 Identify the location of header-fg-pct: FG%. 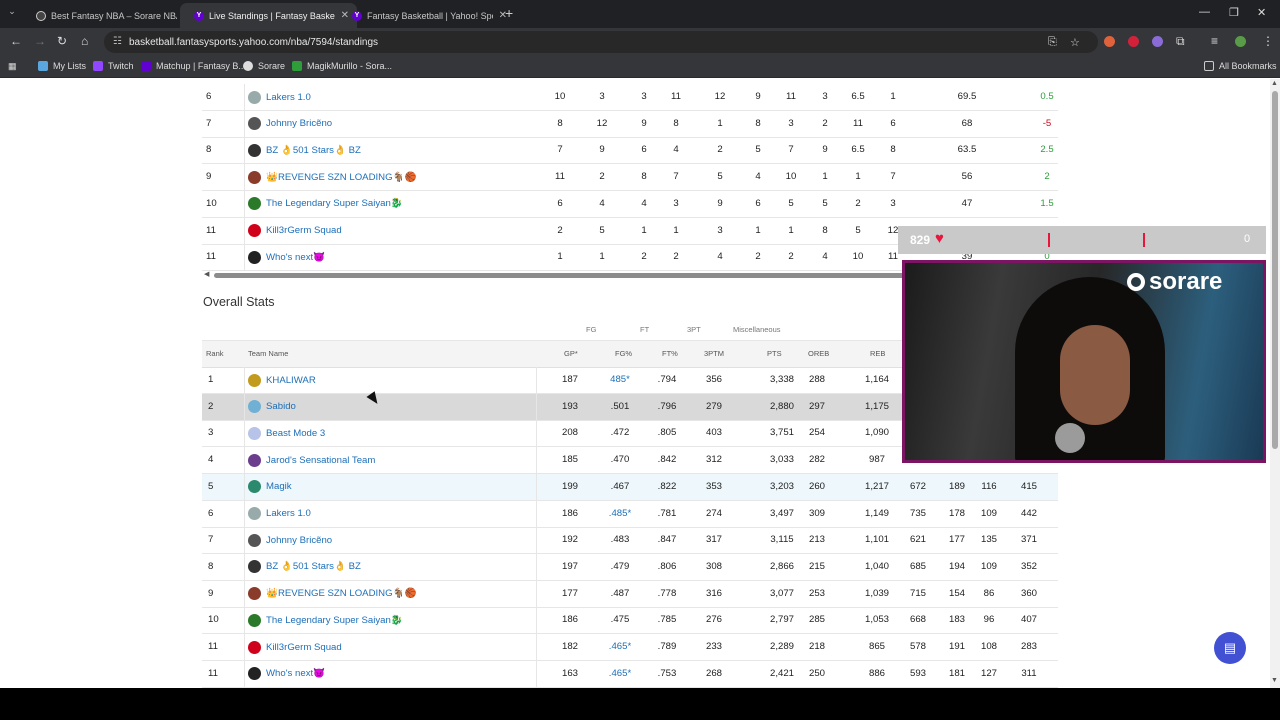
(624, 353).